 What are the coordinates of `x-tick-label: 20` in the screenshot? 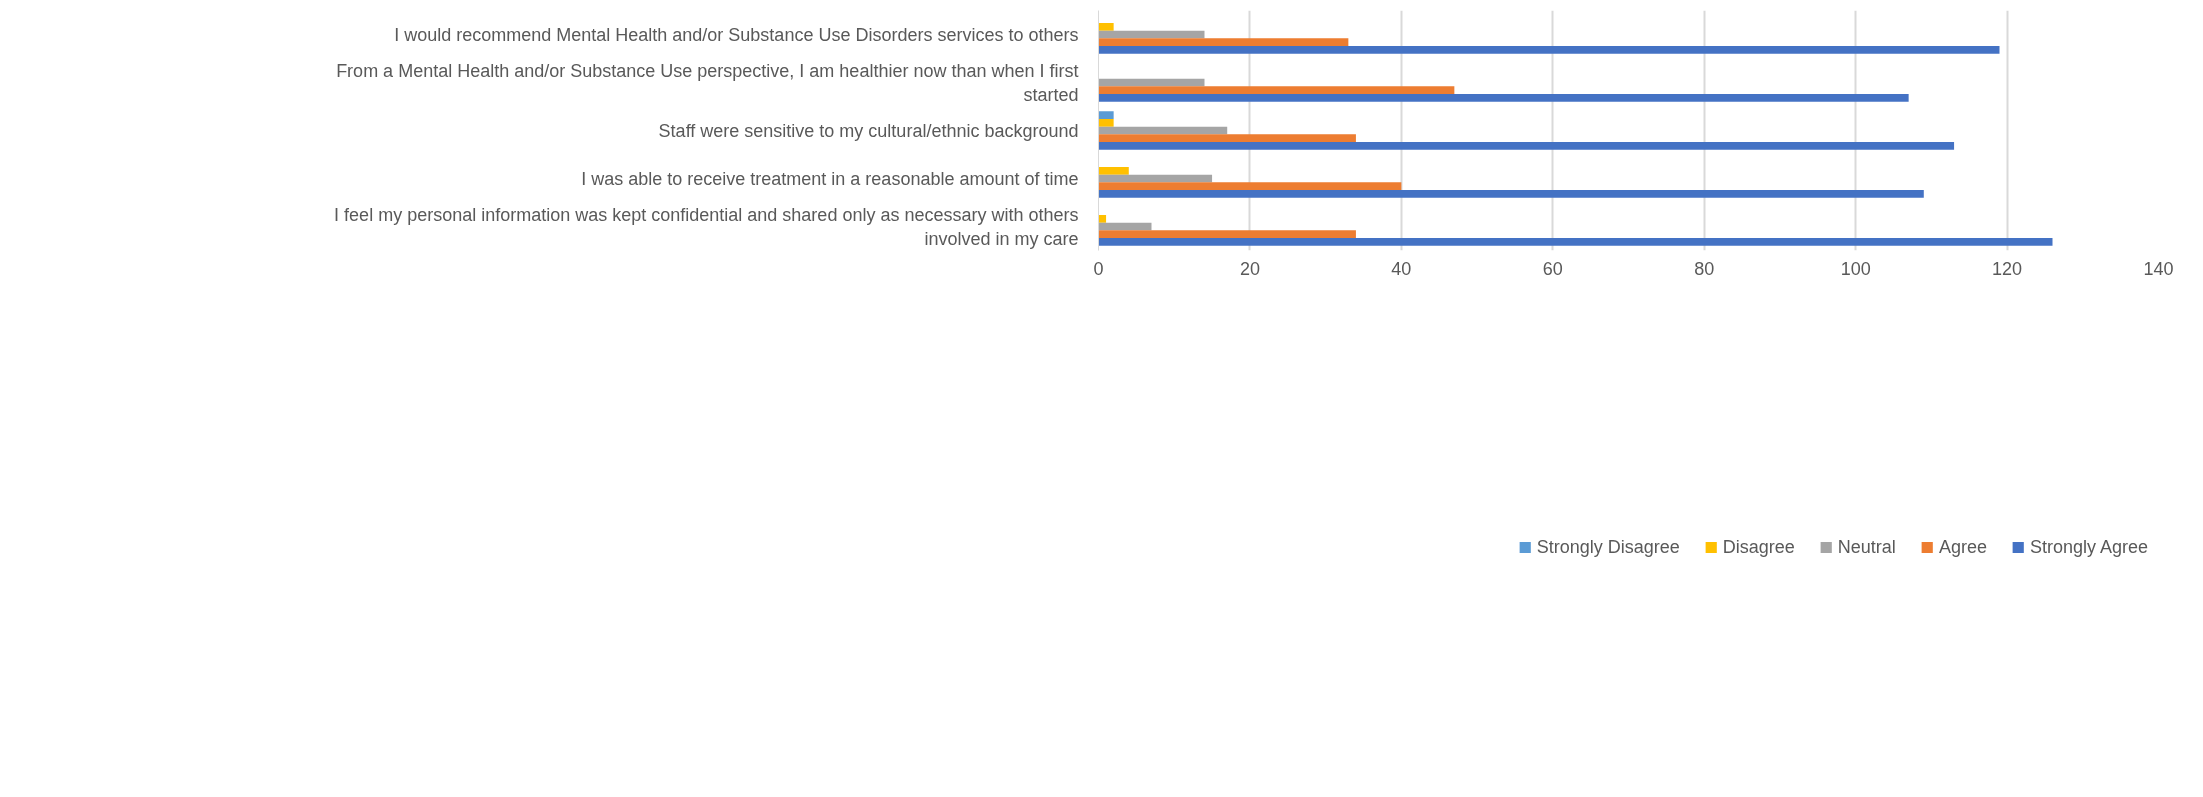 It's located at (1249, 268).